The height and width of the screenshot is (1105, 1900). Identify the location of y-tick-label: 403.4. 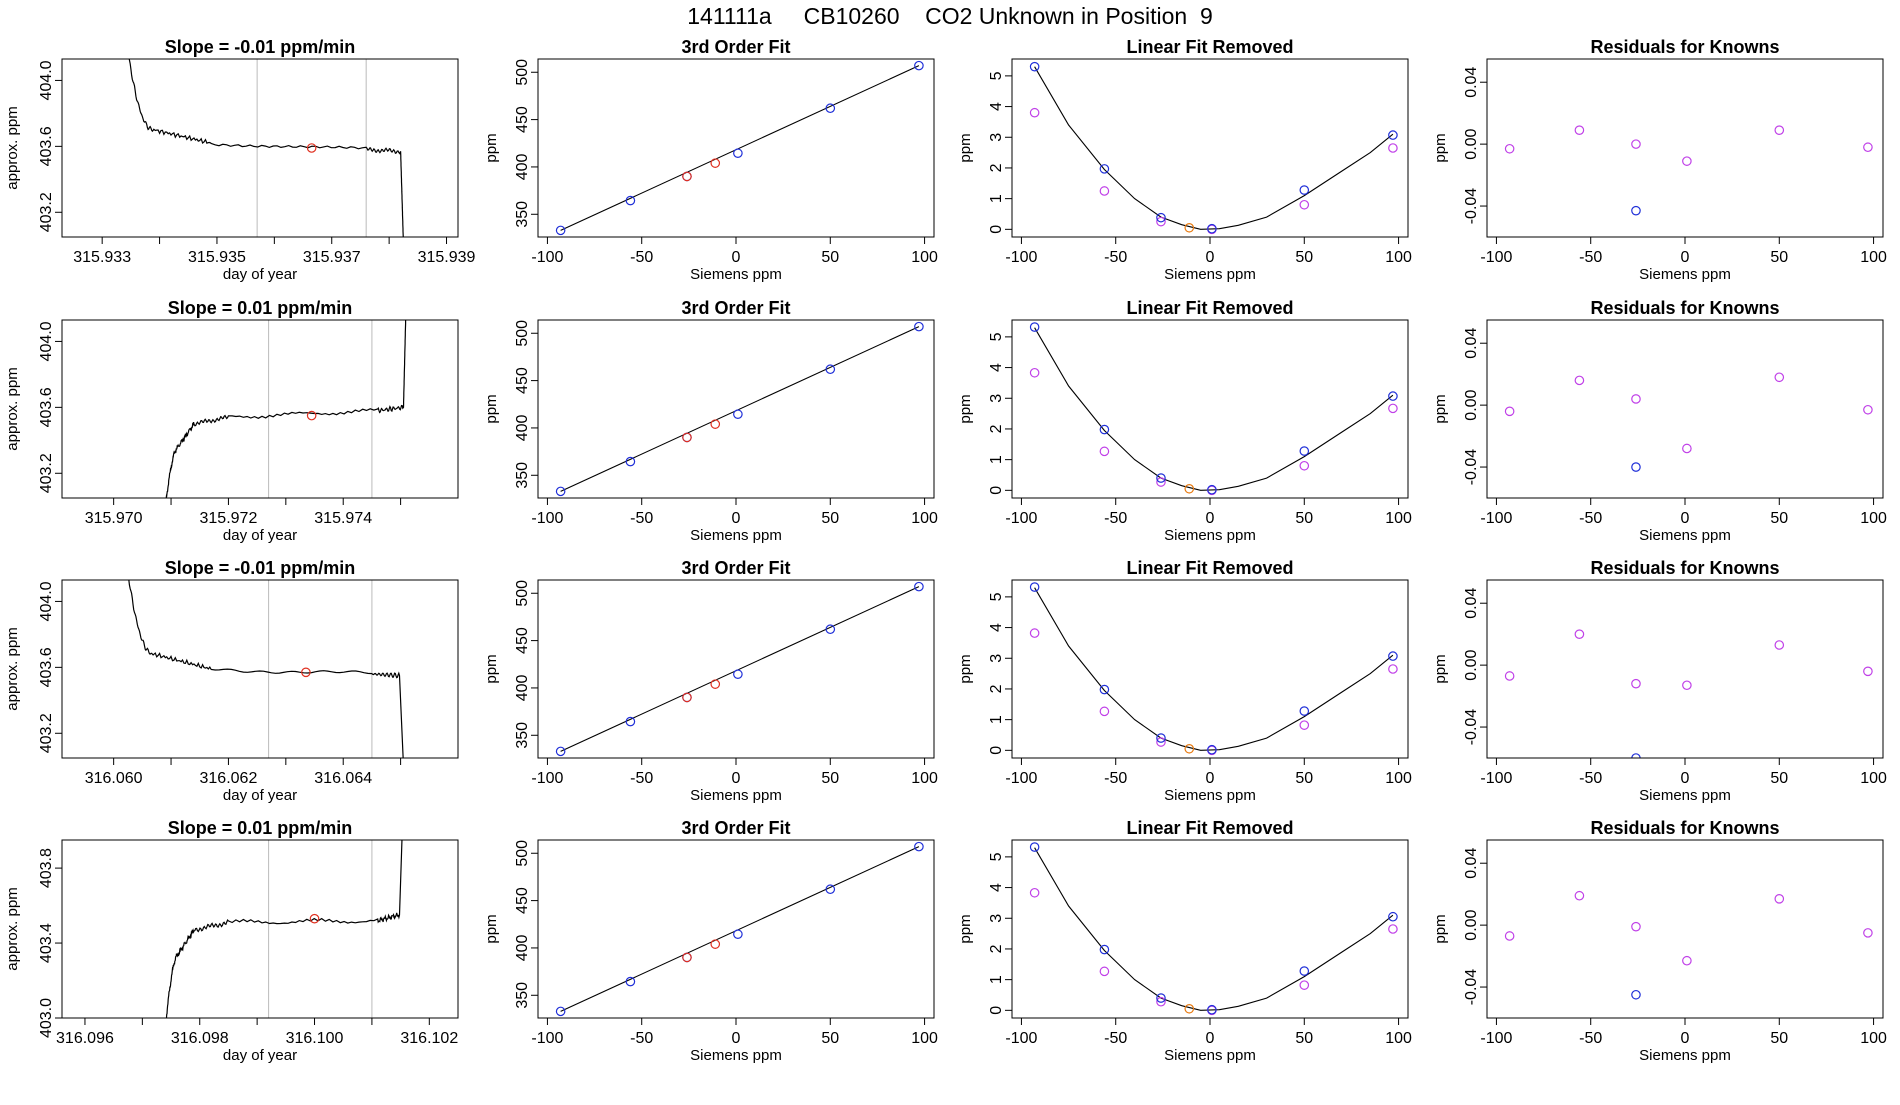
(46, 943).